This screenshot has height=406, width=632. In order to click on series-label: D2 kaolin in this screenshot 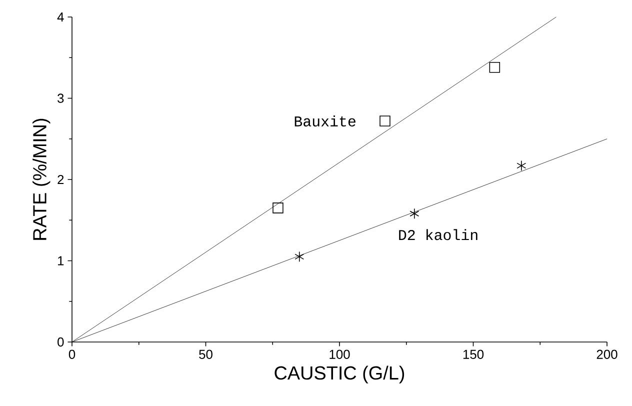, I will do `click(438, 234)`.